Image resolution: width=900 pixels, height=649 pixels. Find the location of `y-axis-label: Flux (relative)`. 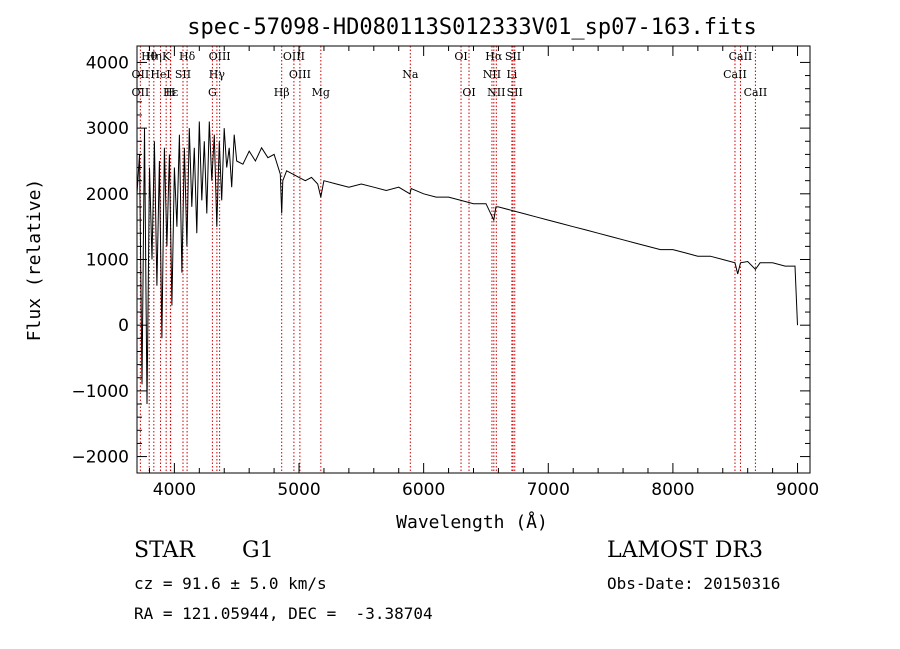

y-axis-label: Flux (relative) is located at coordinates (34, 260).